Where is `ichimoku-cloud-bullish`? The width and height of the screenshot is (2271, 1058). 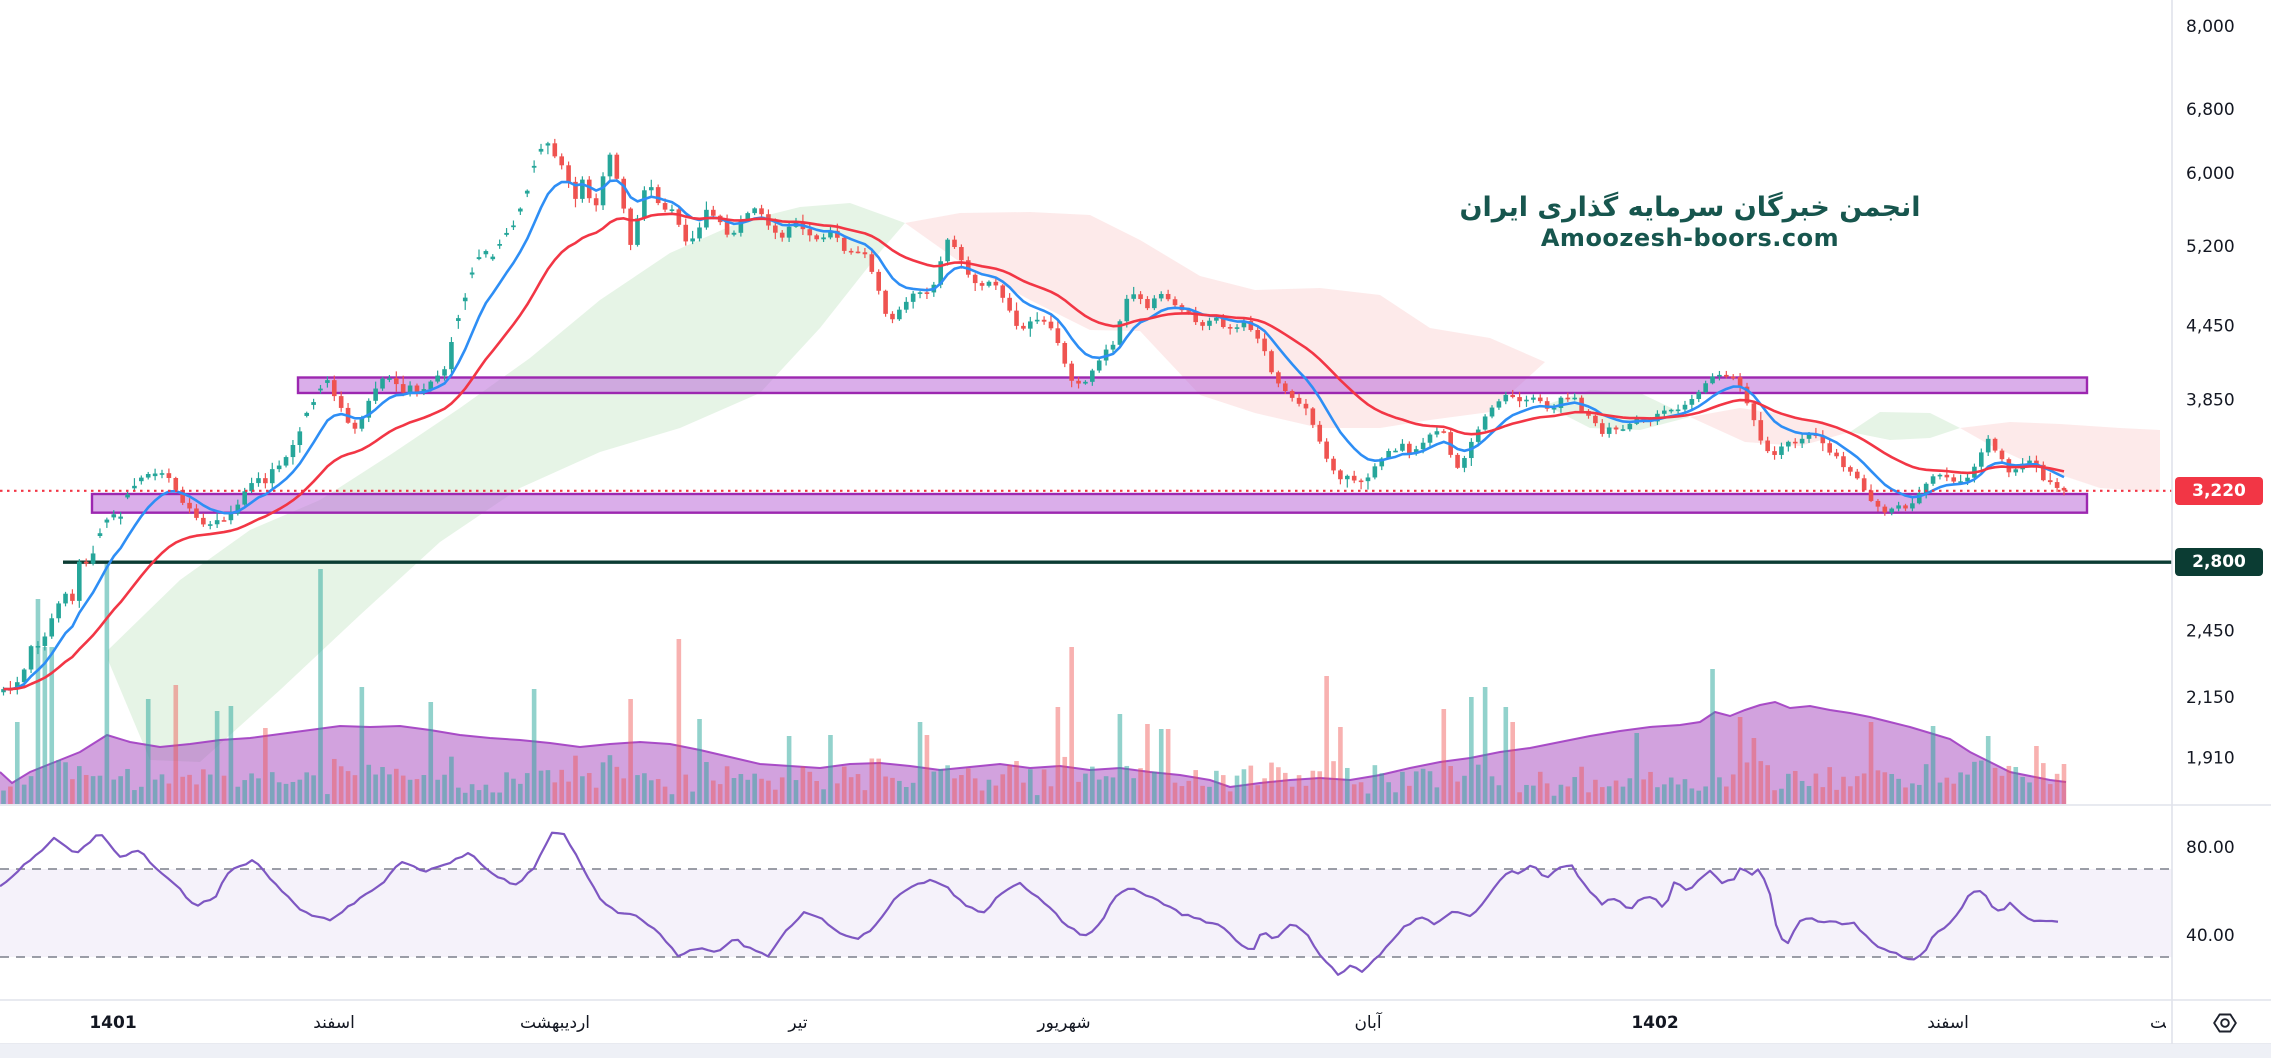
ichimoku-cloud-bullish is located at coordinates (1905, 426).